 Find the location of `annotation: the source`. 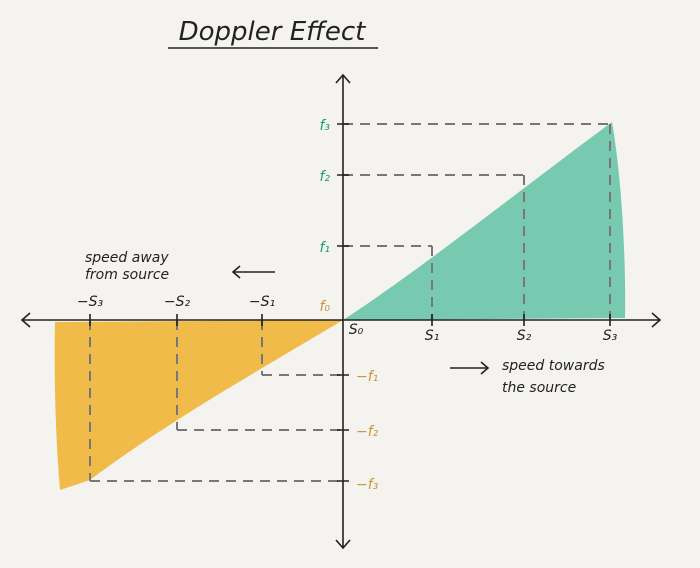

annotation: the source is located at coordinates (539, 388).